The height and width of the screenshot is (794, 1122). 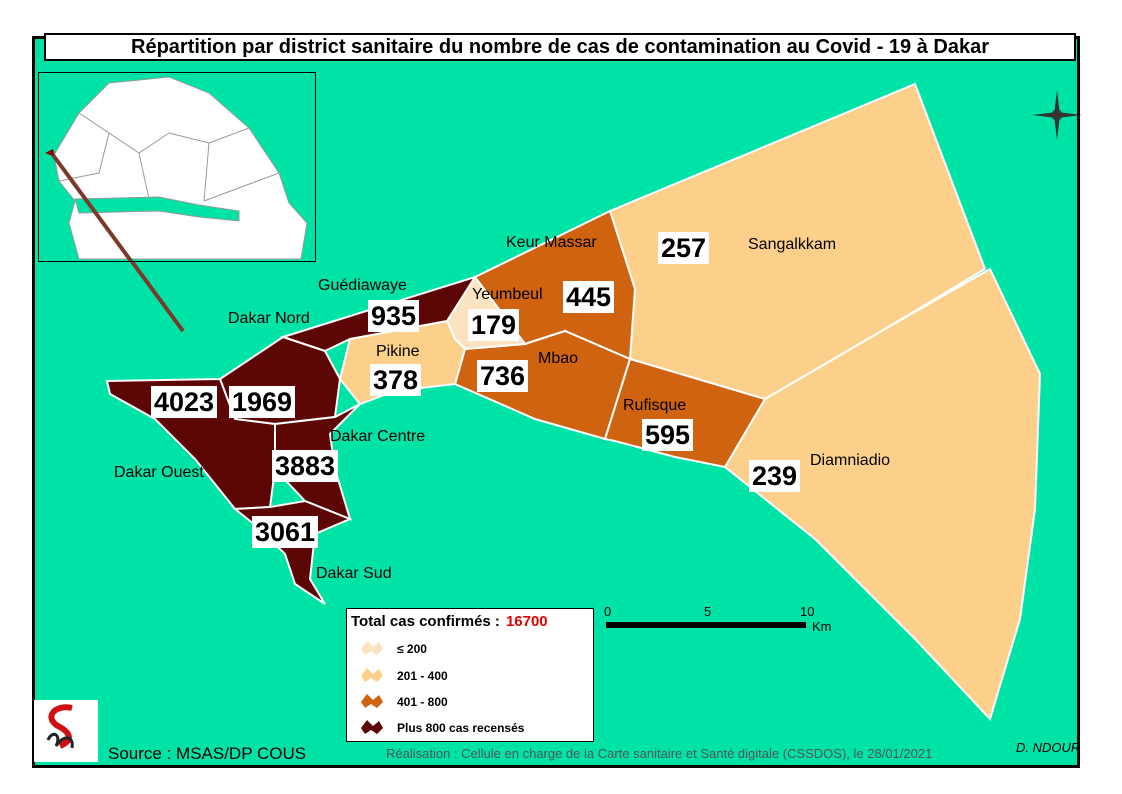 I want to click on legend-title-text: Total cas confirmés :, so click(x=425, y=621).